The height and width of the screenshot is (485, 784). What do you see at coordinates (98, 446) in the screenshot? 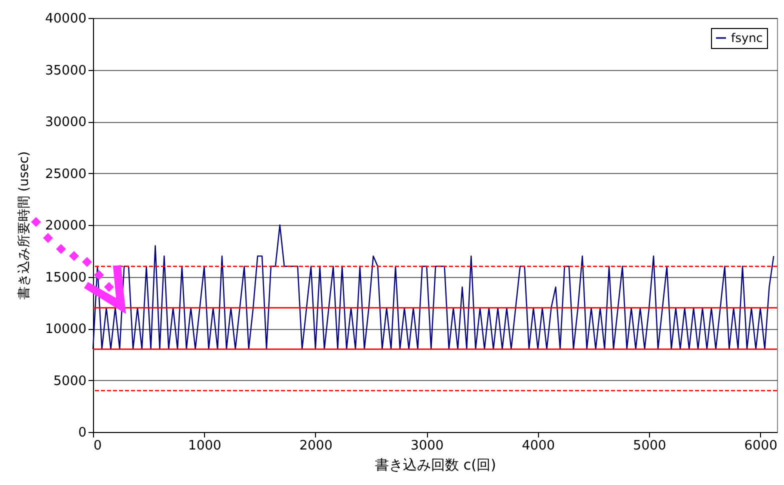
I see `x-tick-label: 0` at bounding box center [98, 446].